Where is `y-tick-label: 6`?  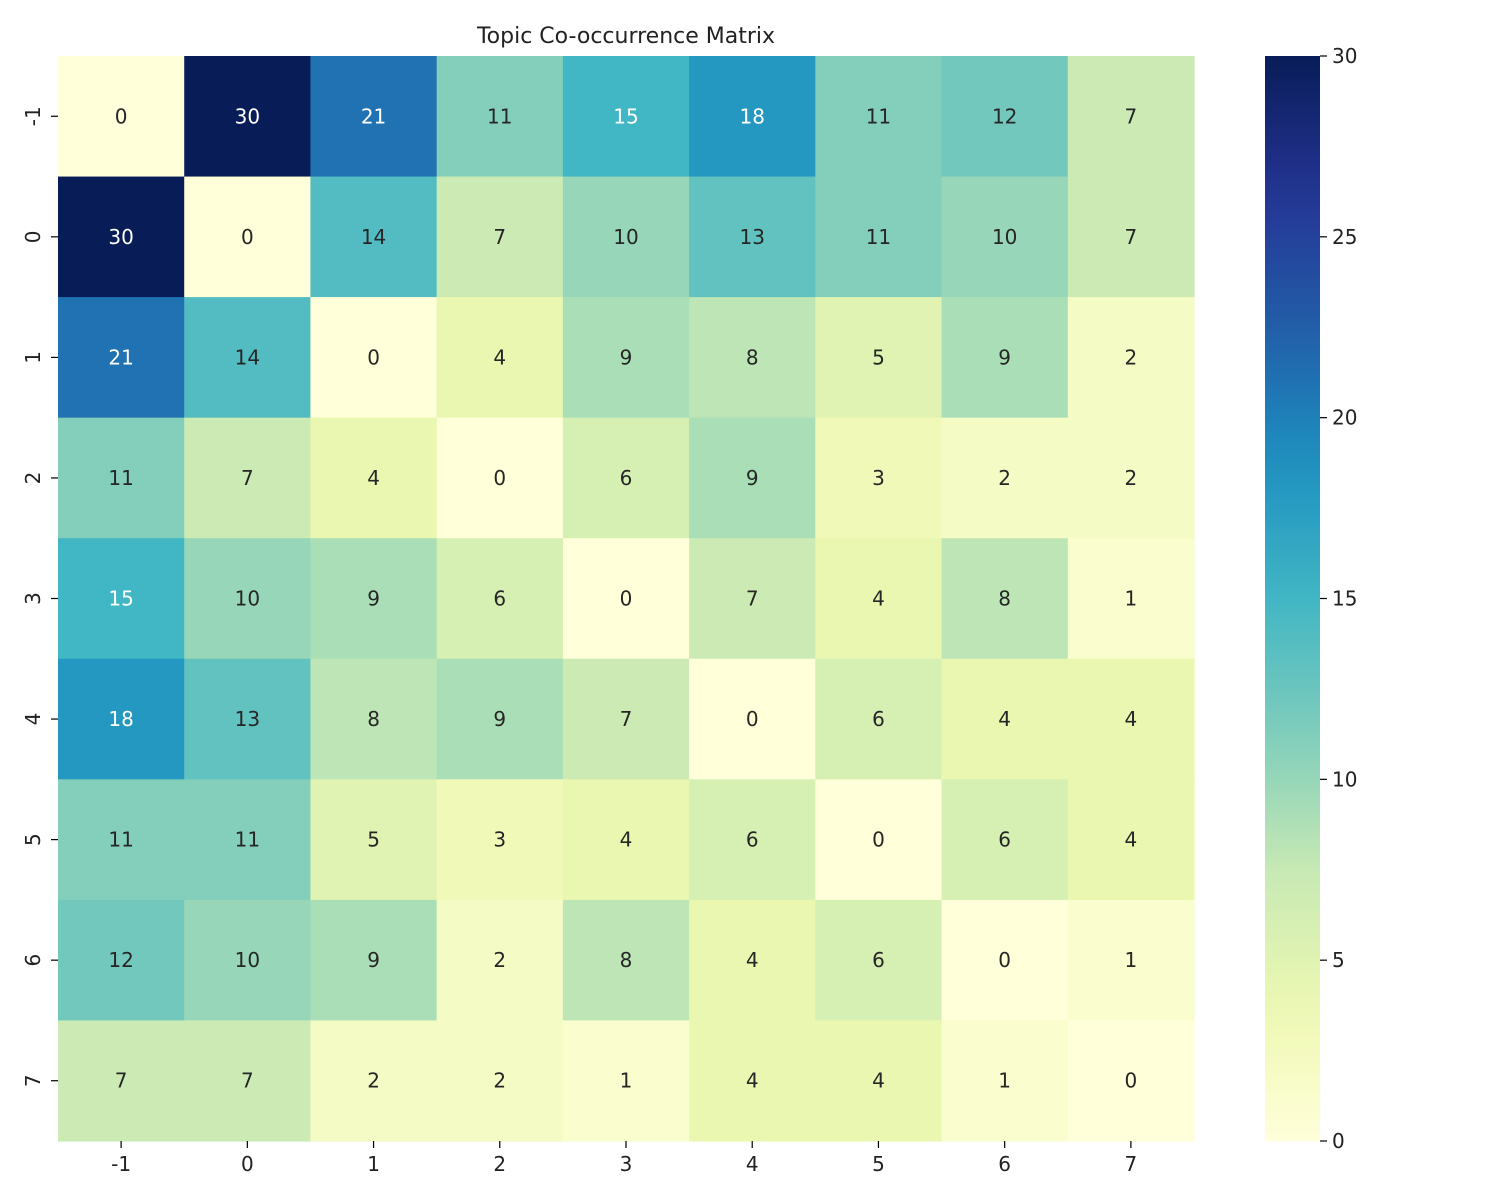
y-tick-label: 6 is located at coordinates (33, 960).